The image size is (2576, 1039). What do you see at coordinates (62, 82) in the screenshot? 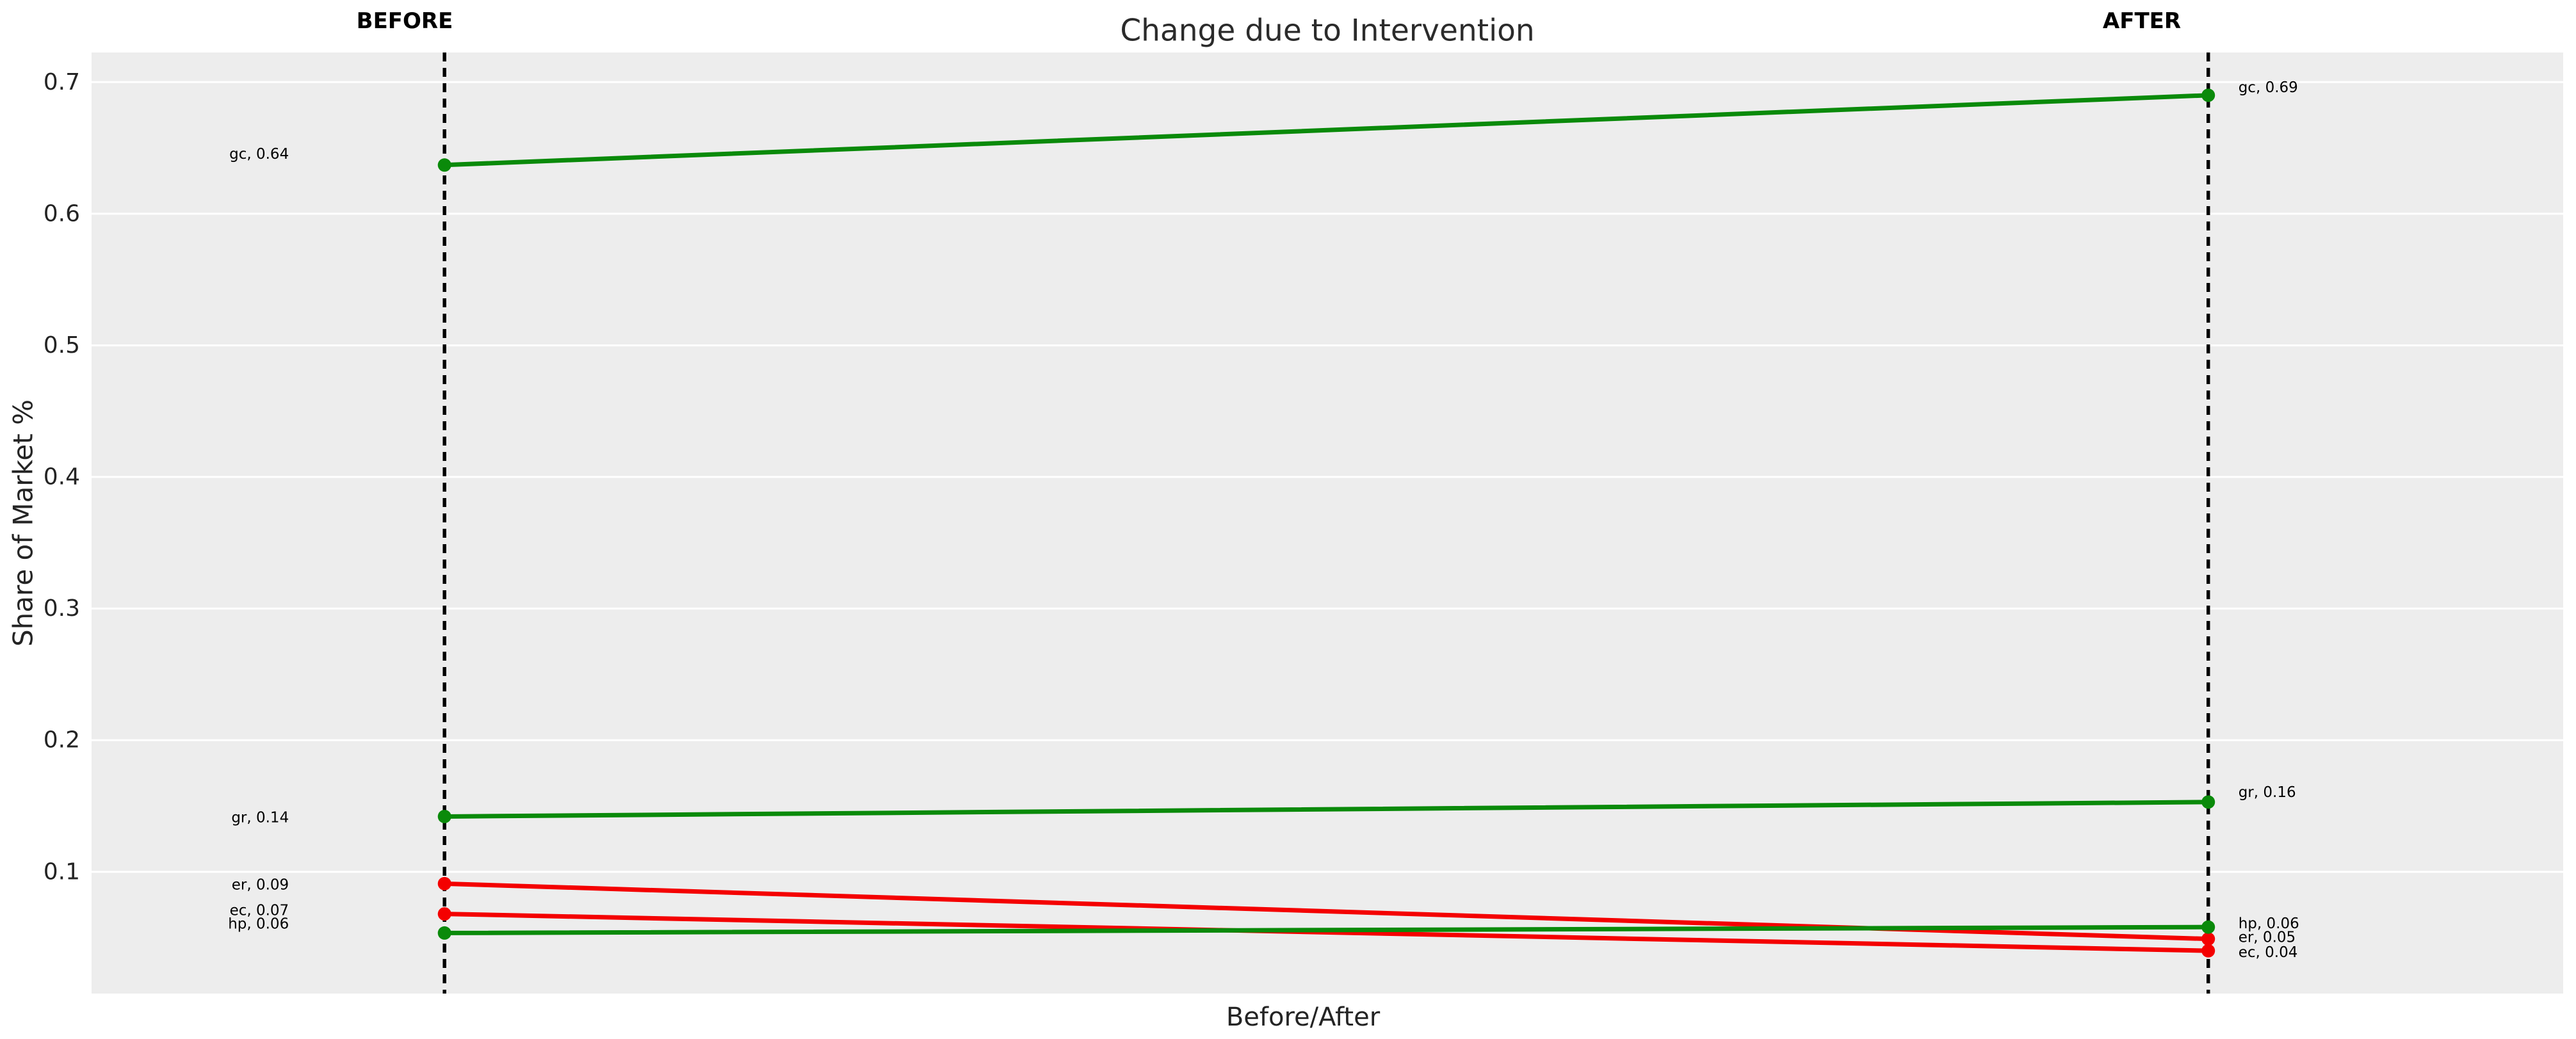
I see `y-tick-label: 0.7` at bounding box center [62, 82].